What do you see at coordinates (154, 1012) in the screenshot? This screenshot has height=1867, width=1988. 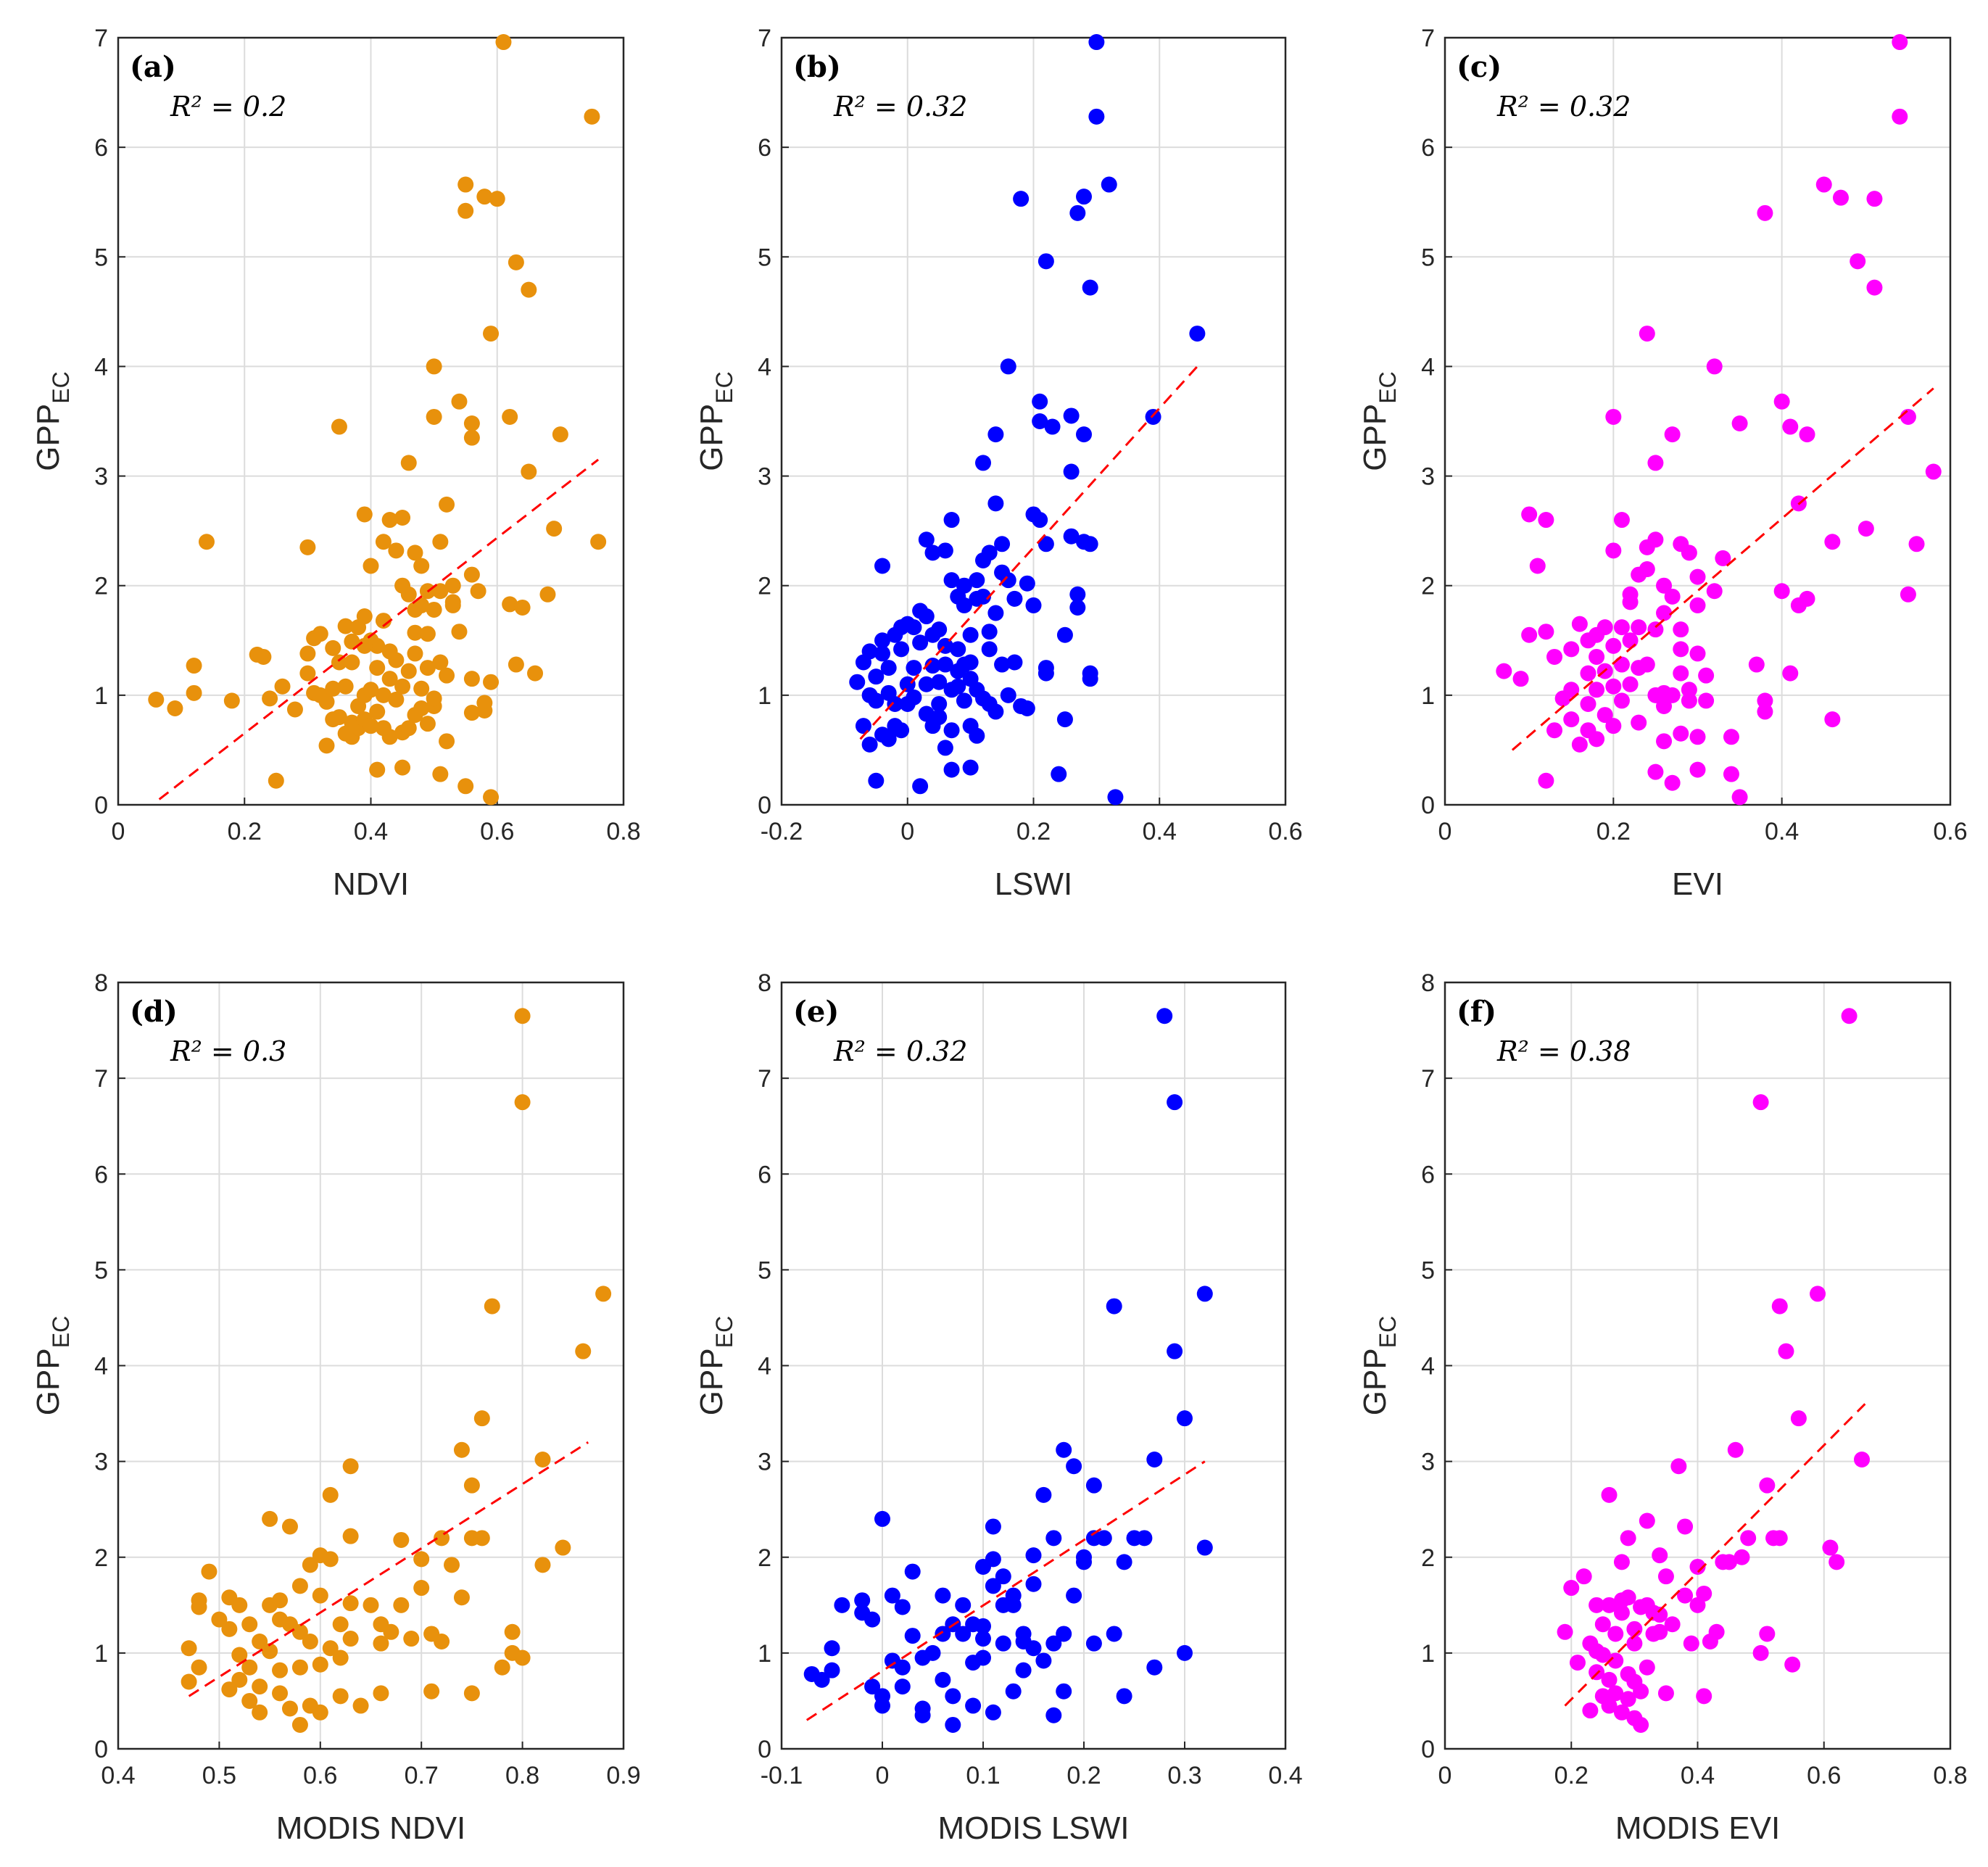 I see `panel-label: (d)` at bounding box center [154, 1012].